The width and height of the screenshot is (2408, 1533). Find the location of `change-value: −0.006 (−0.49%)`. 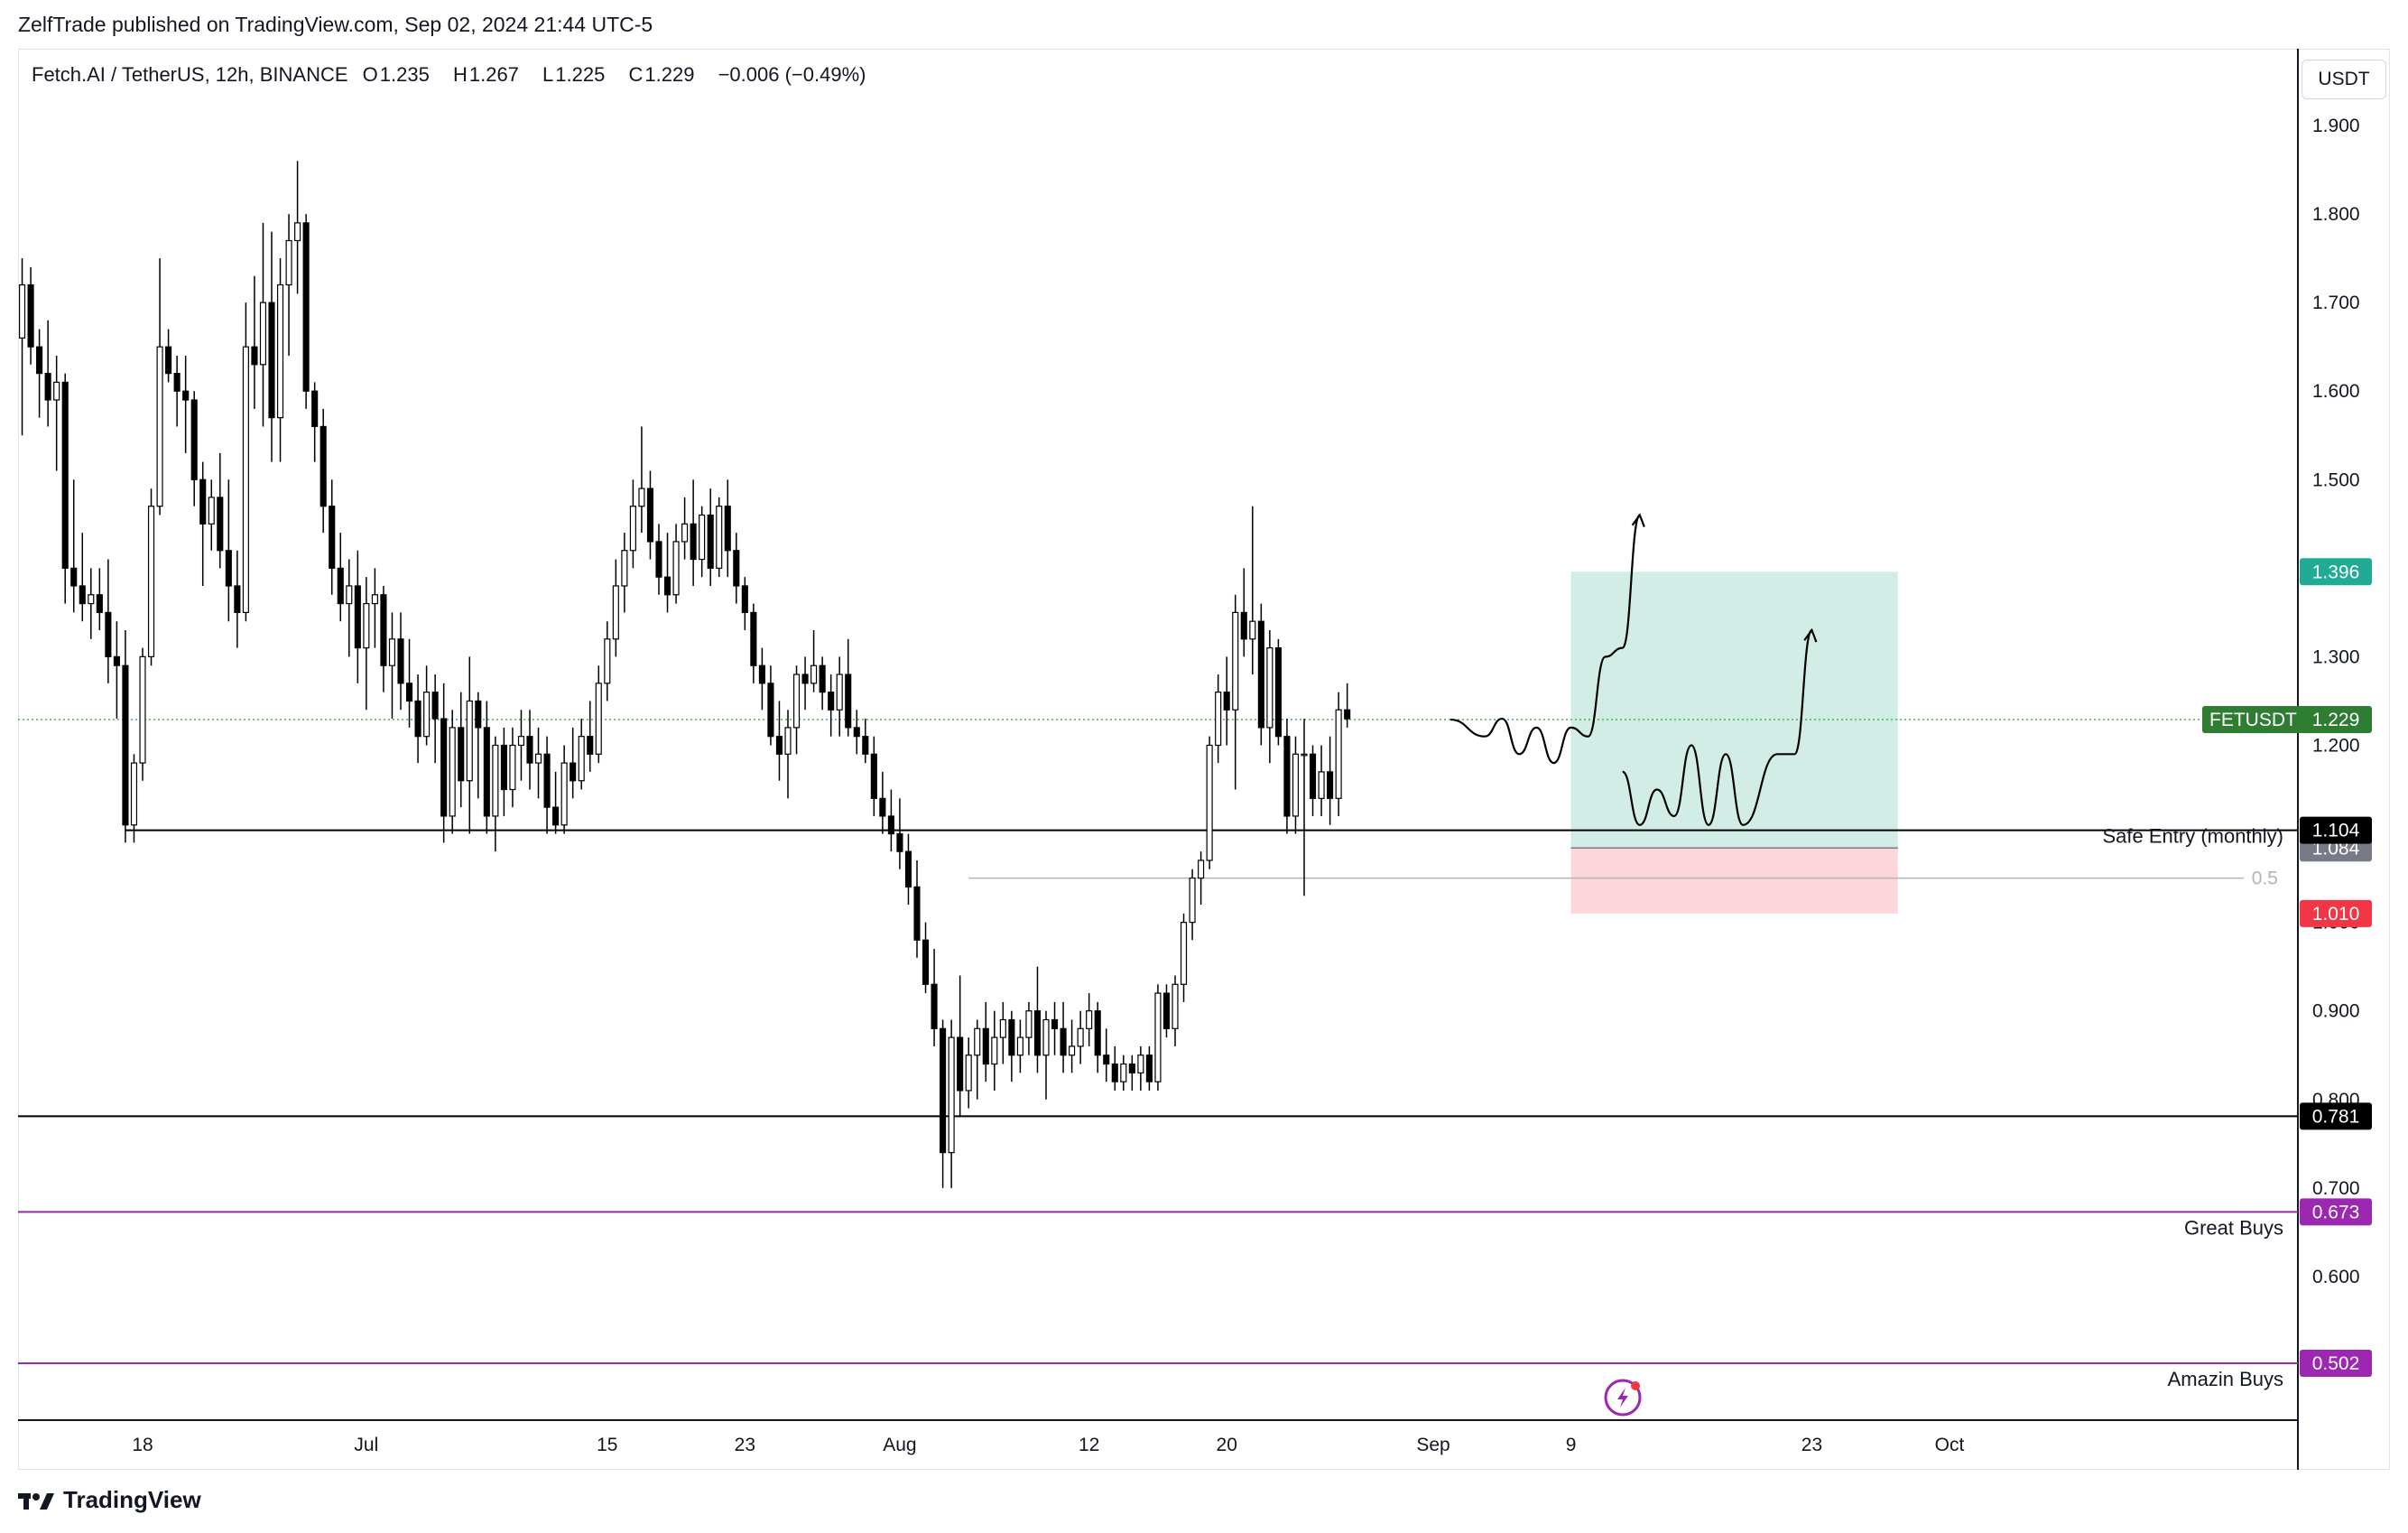

change-value: −0.006 (−0.49%) is located at coordinates (792, 74).